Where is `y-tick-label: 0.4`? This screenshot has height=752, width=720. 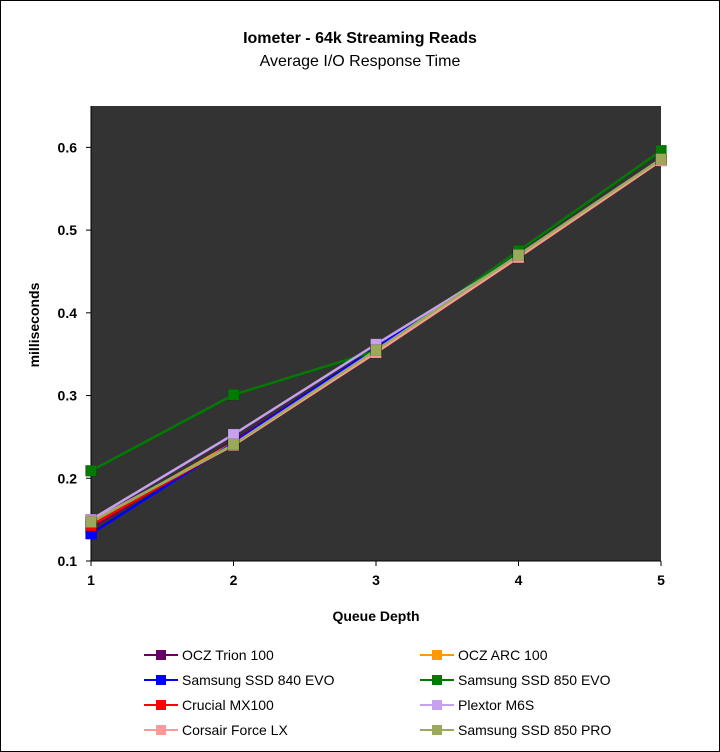
y-tick-label: 0.4 is located at coordinates (68, 313).